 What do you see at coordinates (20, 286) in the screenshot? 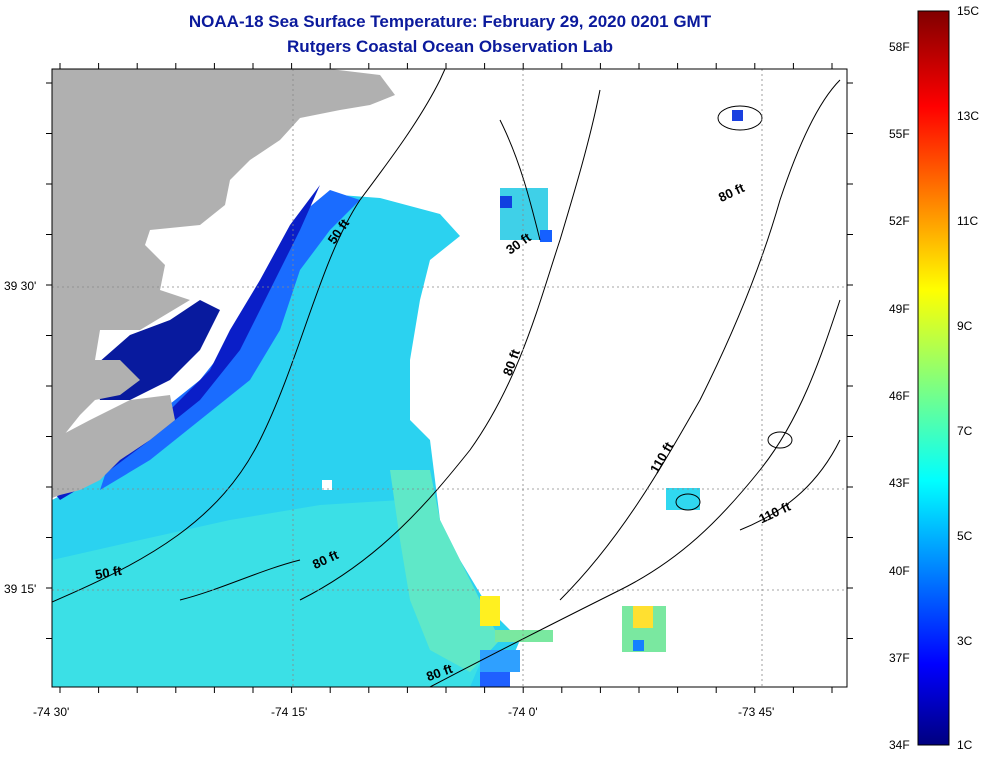
I see `y-tick-label: 39 30'` at bounding box center [20, 286].